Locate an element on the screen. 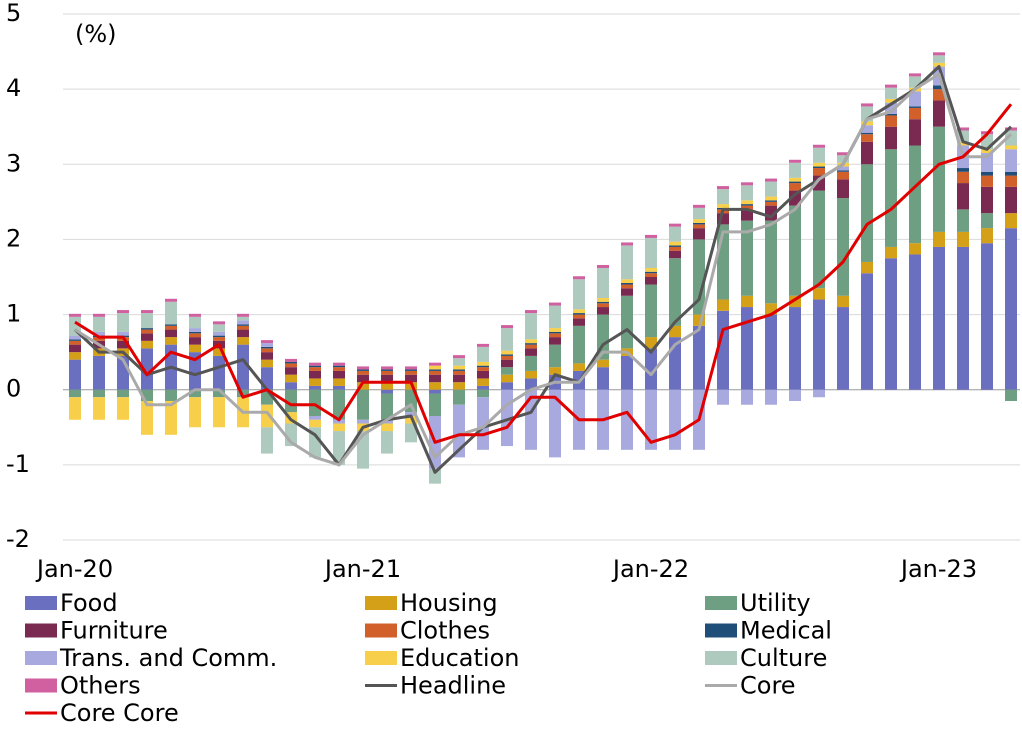 This screenshot has width=1022, height=731. x-tick-label: Jan-21 is located at coordinates (362, 569).